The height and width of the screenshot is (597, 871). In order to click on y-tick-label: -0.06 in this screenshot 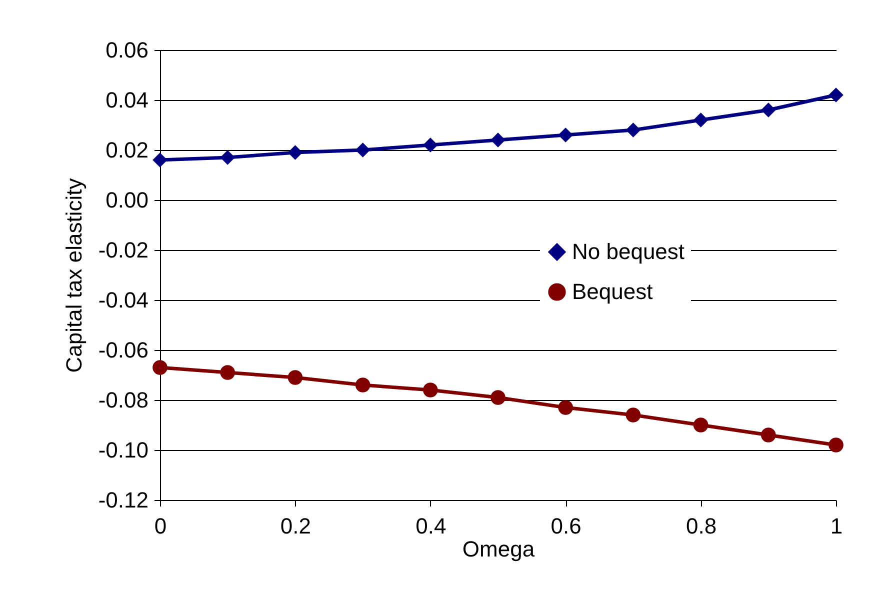, I will do `click(123, 350)`.